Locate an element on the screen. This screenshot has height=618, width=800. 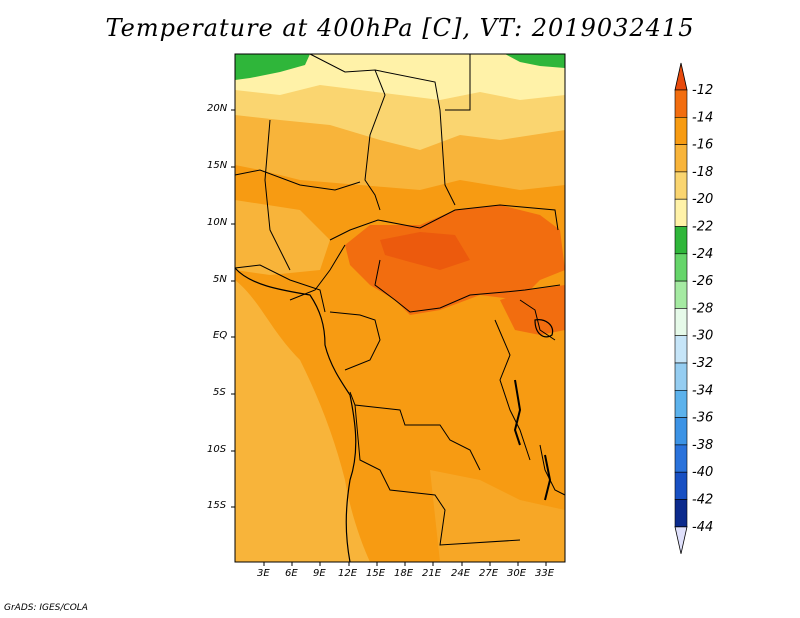
lake-victoria is located at coordinates (544, 328).